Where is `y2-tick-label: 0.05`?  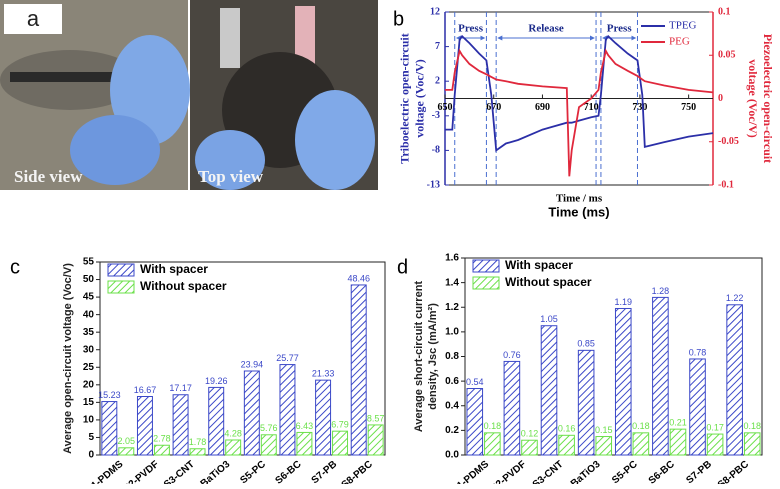
y2-tick-label: 0.05 is located at coordinates (727, 55).